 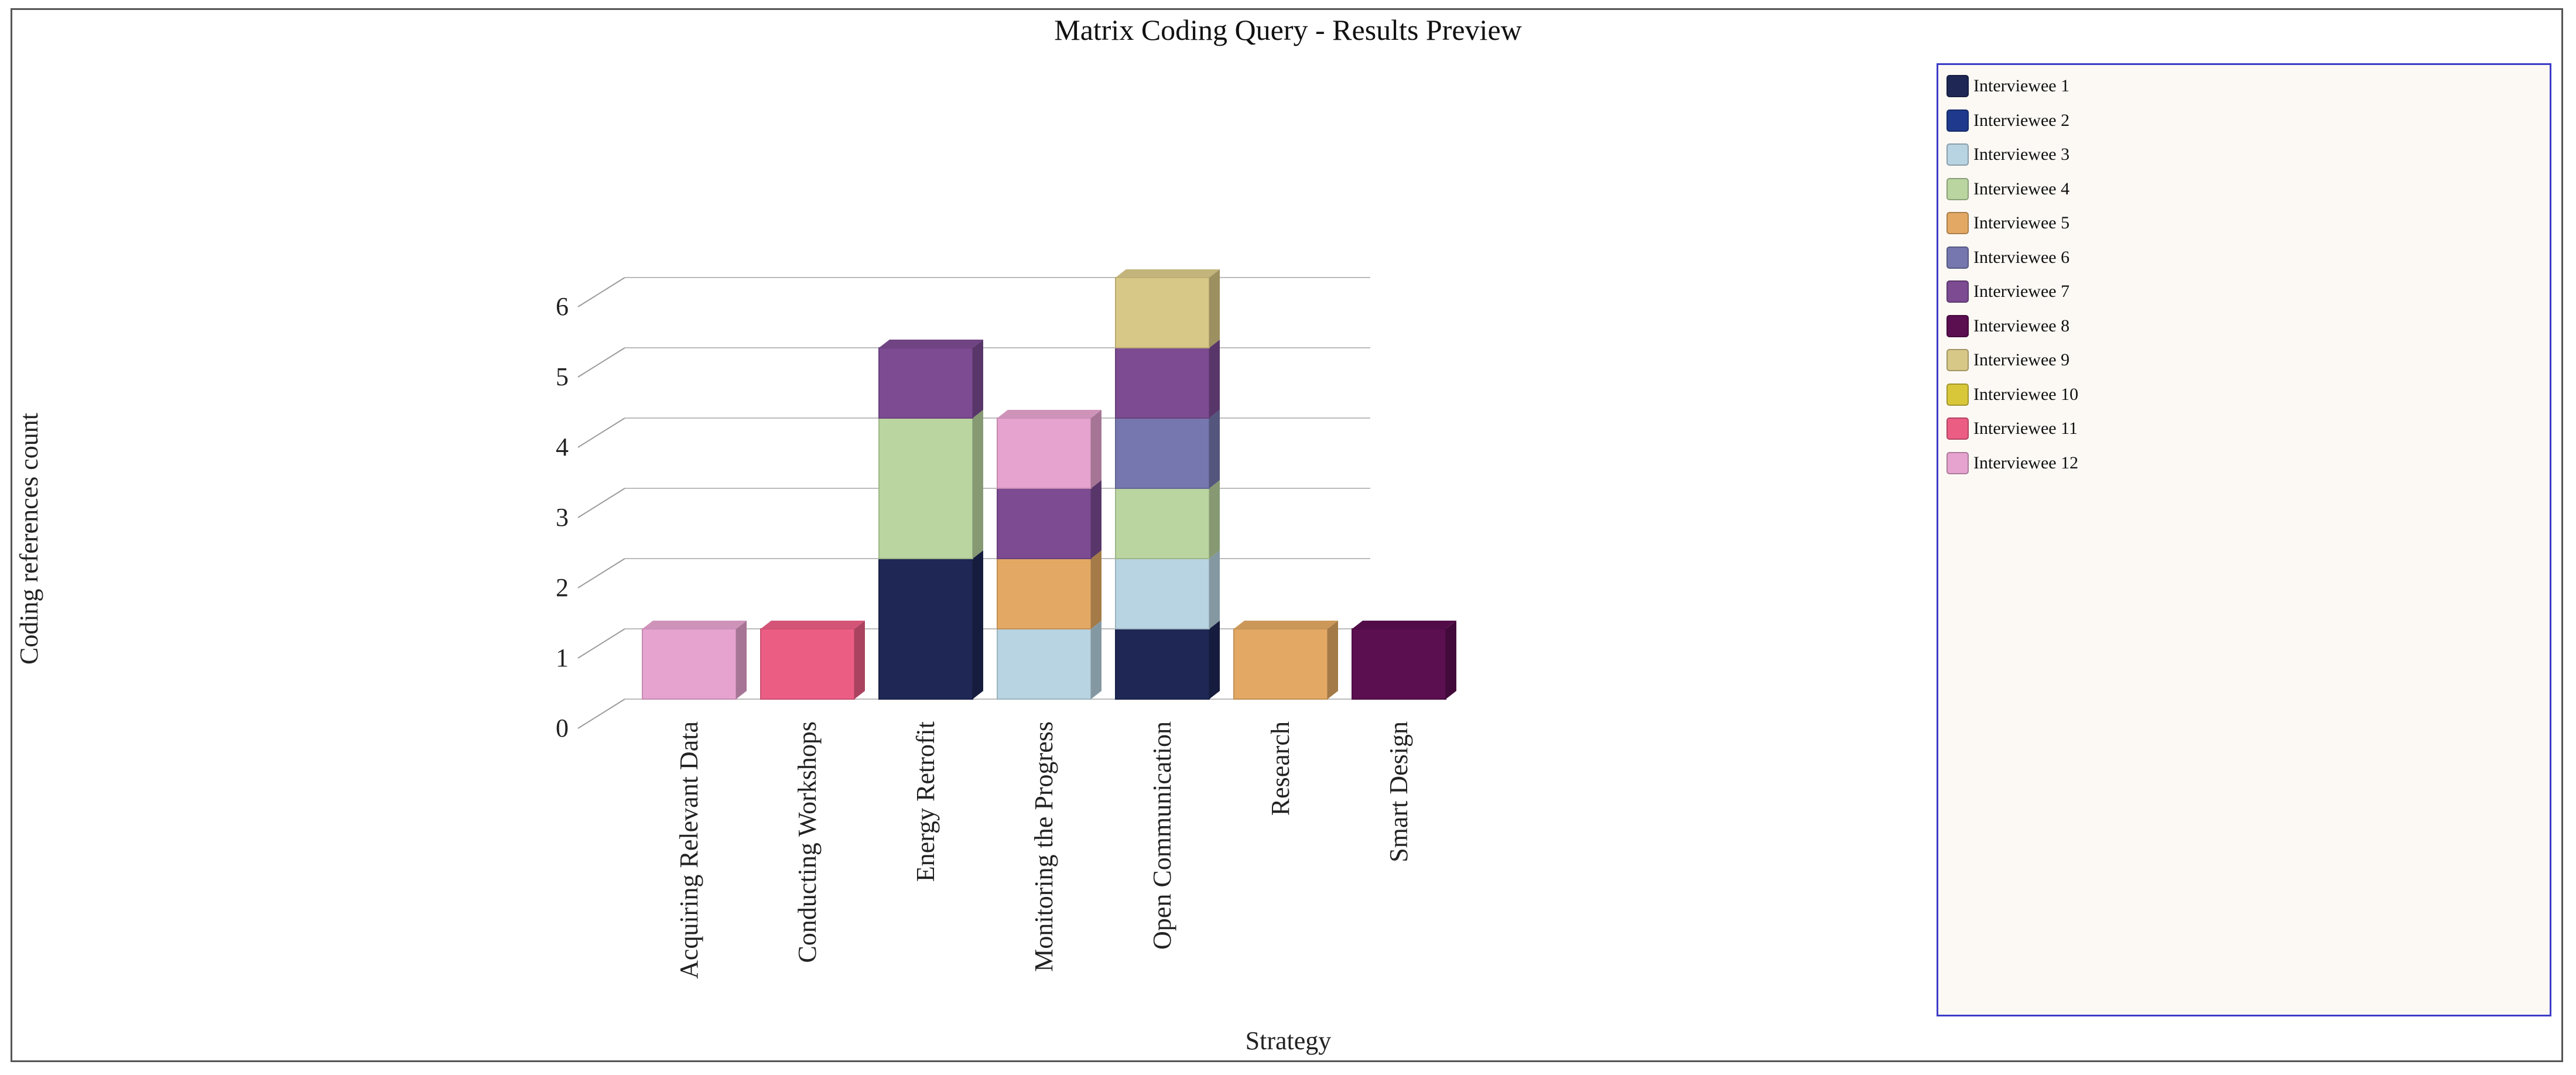 I want to click on legend-label: Interviewee 10, so click(x=2026, y=394).